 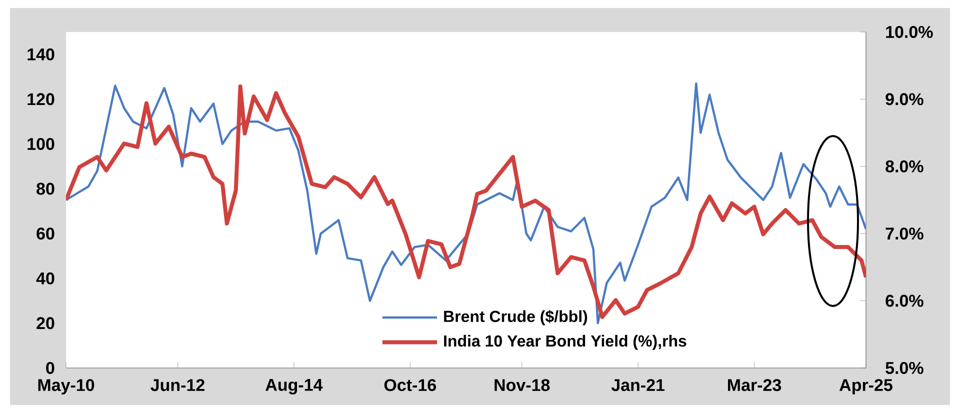 I want to click on legend-label: Brent Crude ($/bbl), so click(x=516, y=318).